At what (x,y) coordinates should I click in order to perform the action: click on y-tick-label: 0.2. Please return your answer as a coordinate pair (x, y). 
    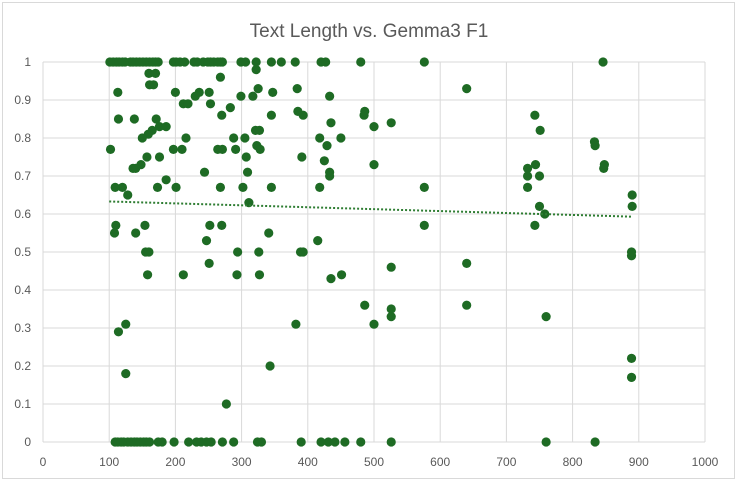
    Looking at the image, I should click on (22, 366).